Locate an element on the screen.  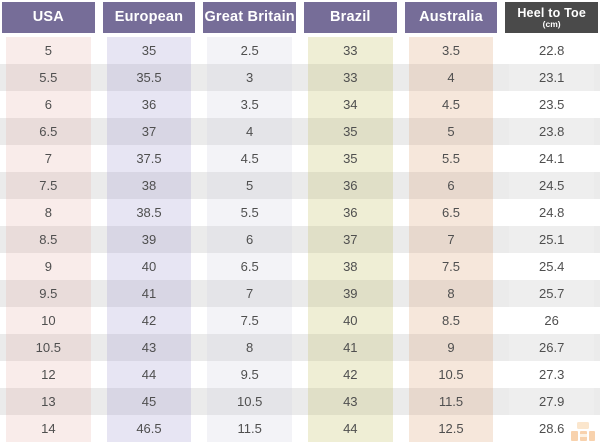
table-cell: 40 is located at coordinates (350, 320).